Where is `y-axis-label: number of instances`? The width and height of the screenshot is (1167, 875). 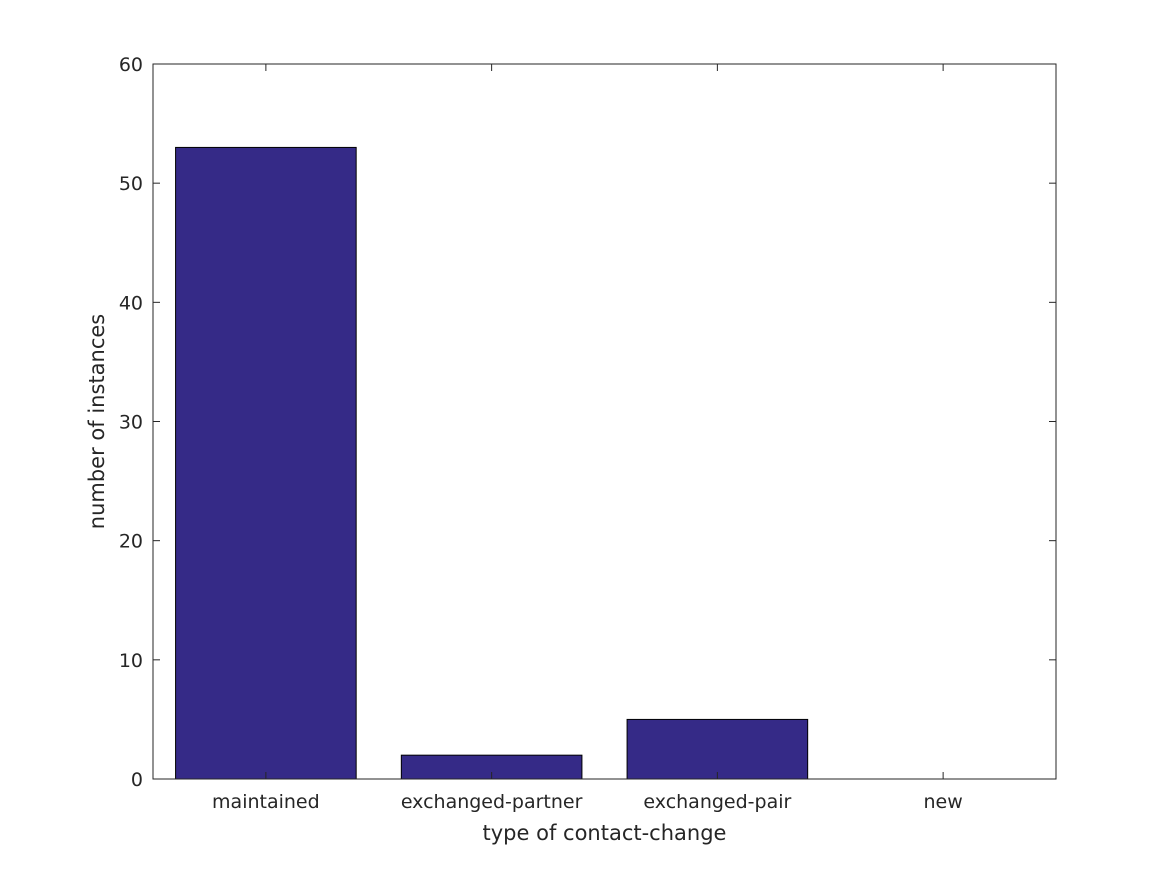
y-axis-label: number of instances is located at coordinates (97, 421).